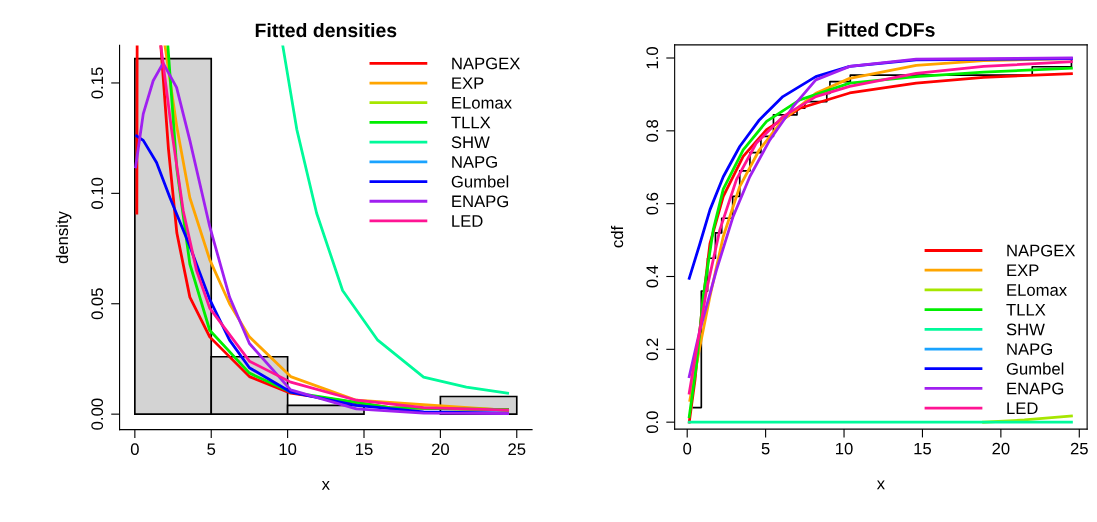 Image resolution: width=1097 pixels, height=522 pixels. What do you see at coordinates (652, 203) in the screenshot?
I see `y-tick-label: 0.6` at bounding box center [652, 203].